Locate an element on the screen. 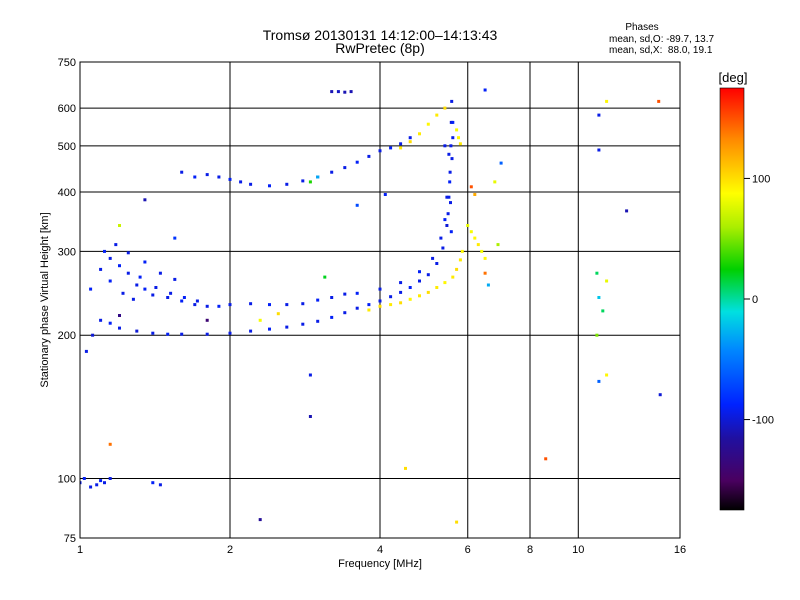  x-tick-label: 10 is located at coordinates (578, 550).